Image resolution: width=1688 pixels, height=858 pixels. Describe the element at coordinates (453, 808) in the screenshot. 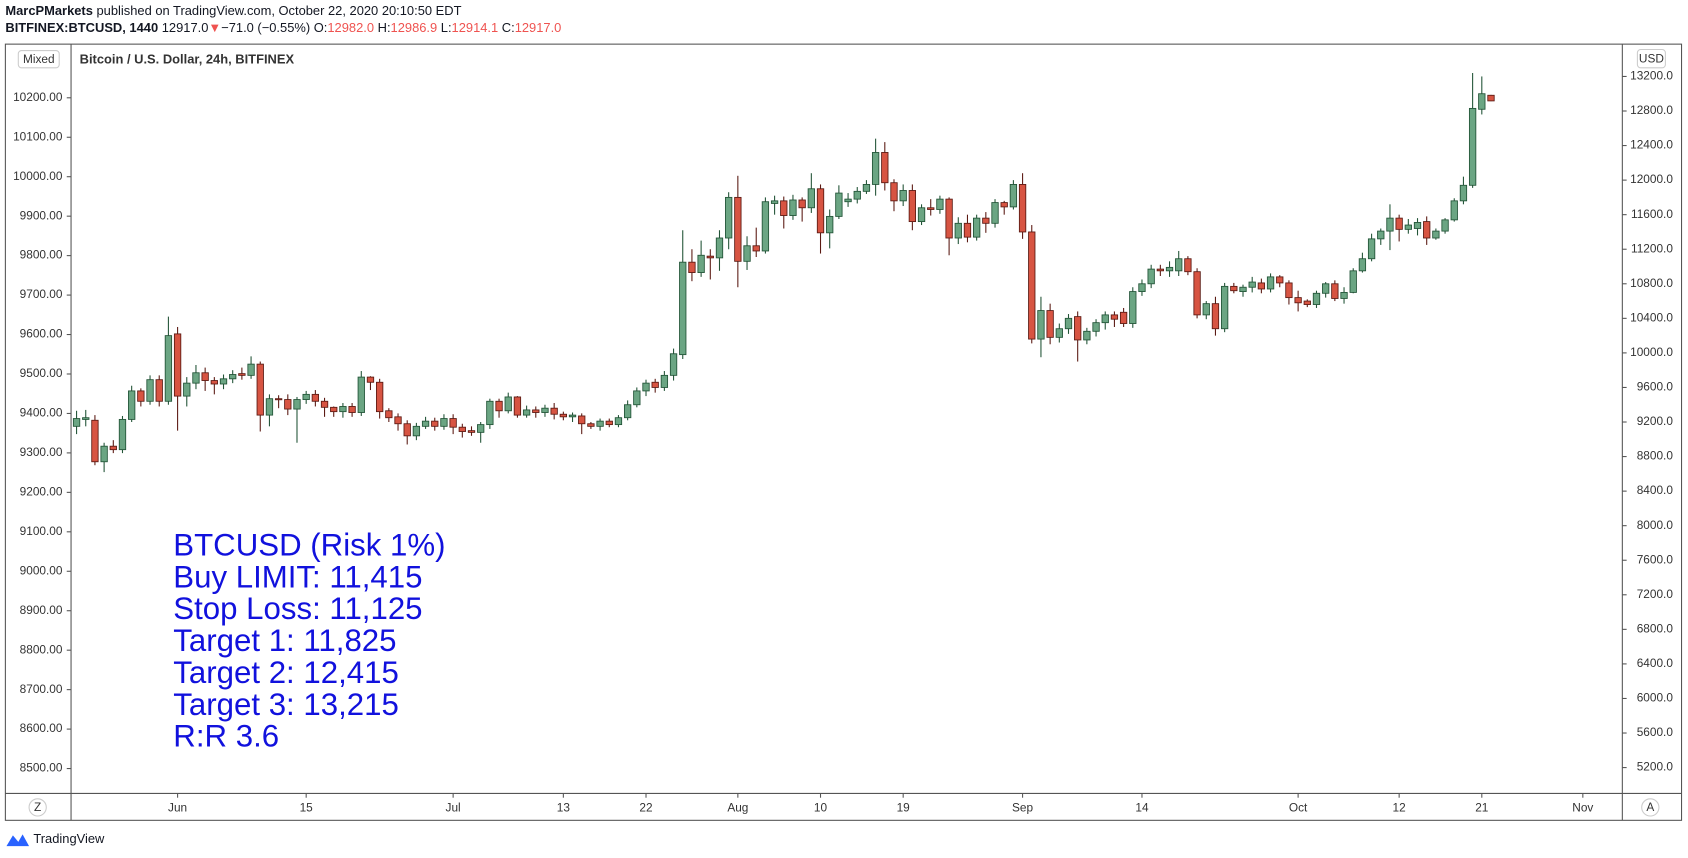

I see `x-tick-label: Jul` at that location.